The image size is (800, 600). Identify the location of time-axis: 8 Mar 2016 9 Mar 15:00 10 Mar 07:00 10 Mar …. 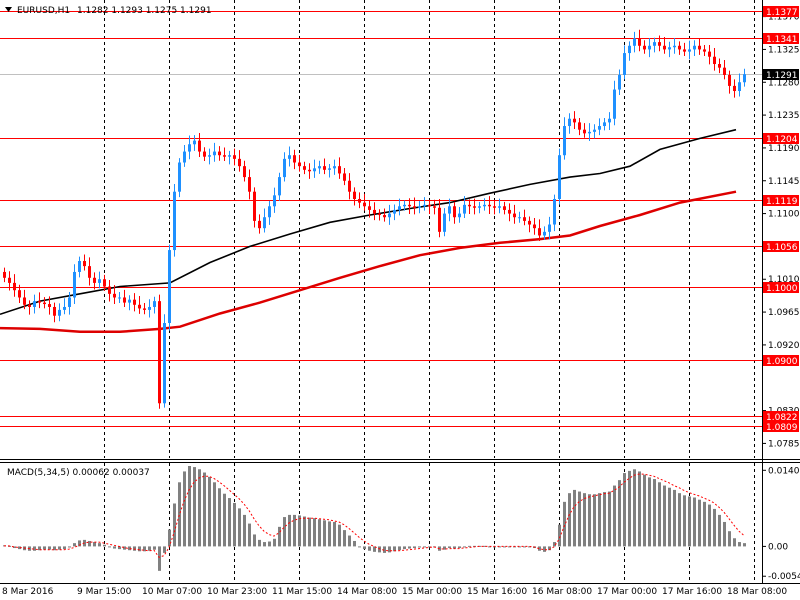
(394, 592).